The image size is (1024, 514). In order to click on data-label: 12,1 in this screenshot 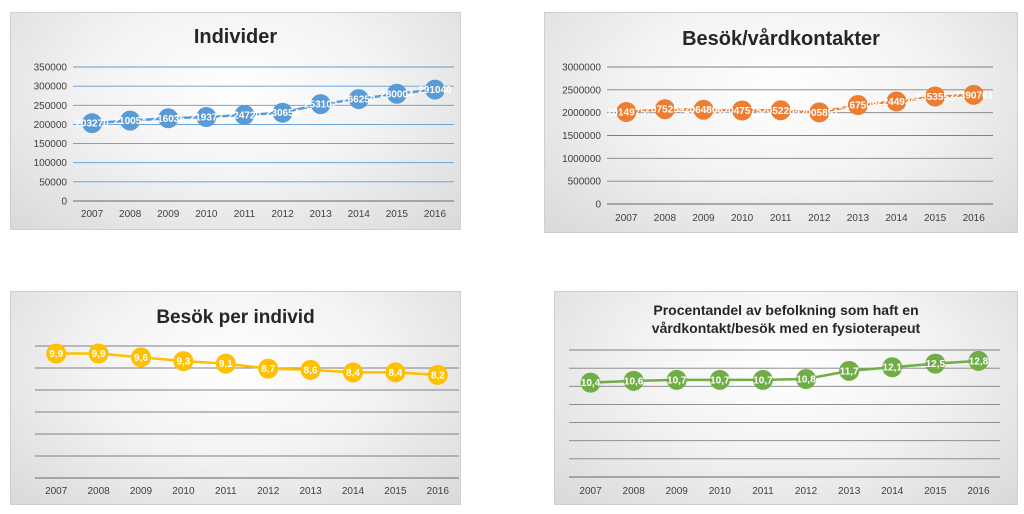, I will do `click(893, 368)`.